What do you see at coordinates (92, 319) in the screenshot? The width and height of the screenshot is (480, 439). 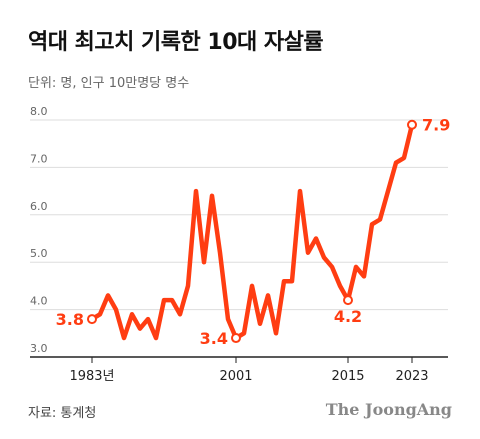 I see `annotation-marker-1983` at bounding box center [92, 319].